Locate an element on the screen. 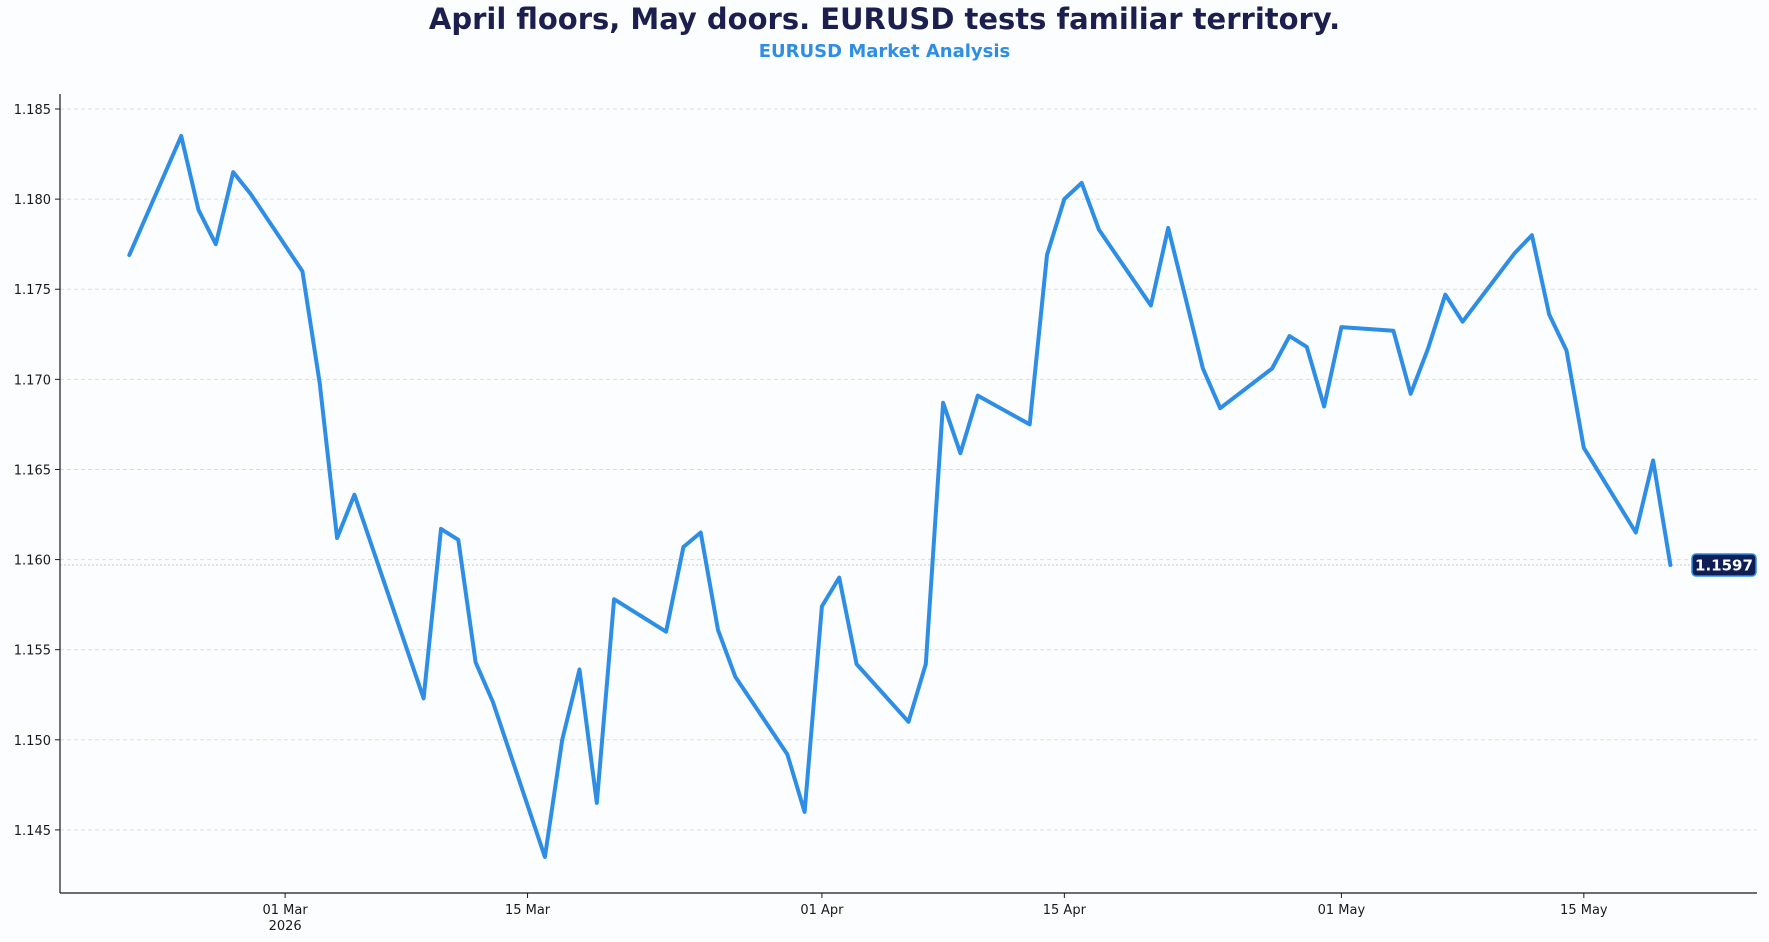 This screenshot has height=942, width=1769. last-value-badge is located at coordinates (1724, 565).